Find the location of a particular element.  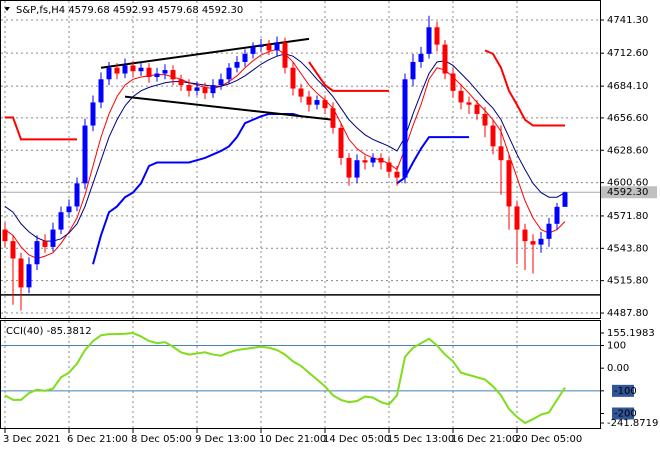

y-tick-label: 4515.80 is located at coordinates (627, 281).